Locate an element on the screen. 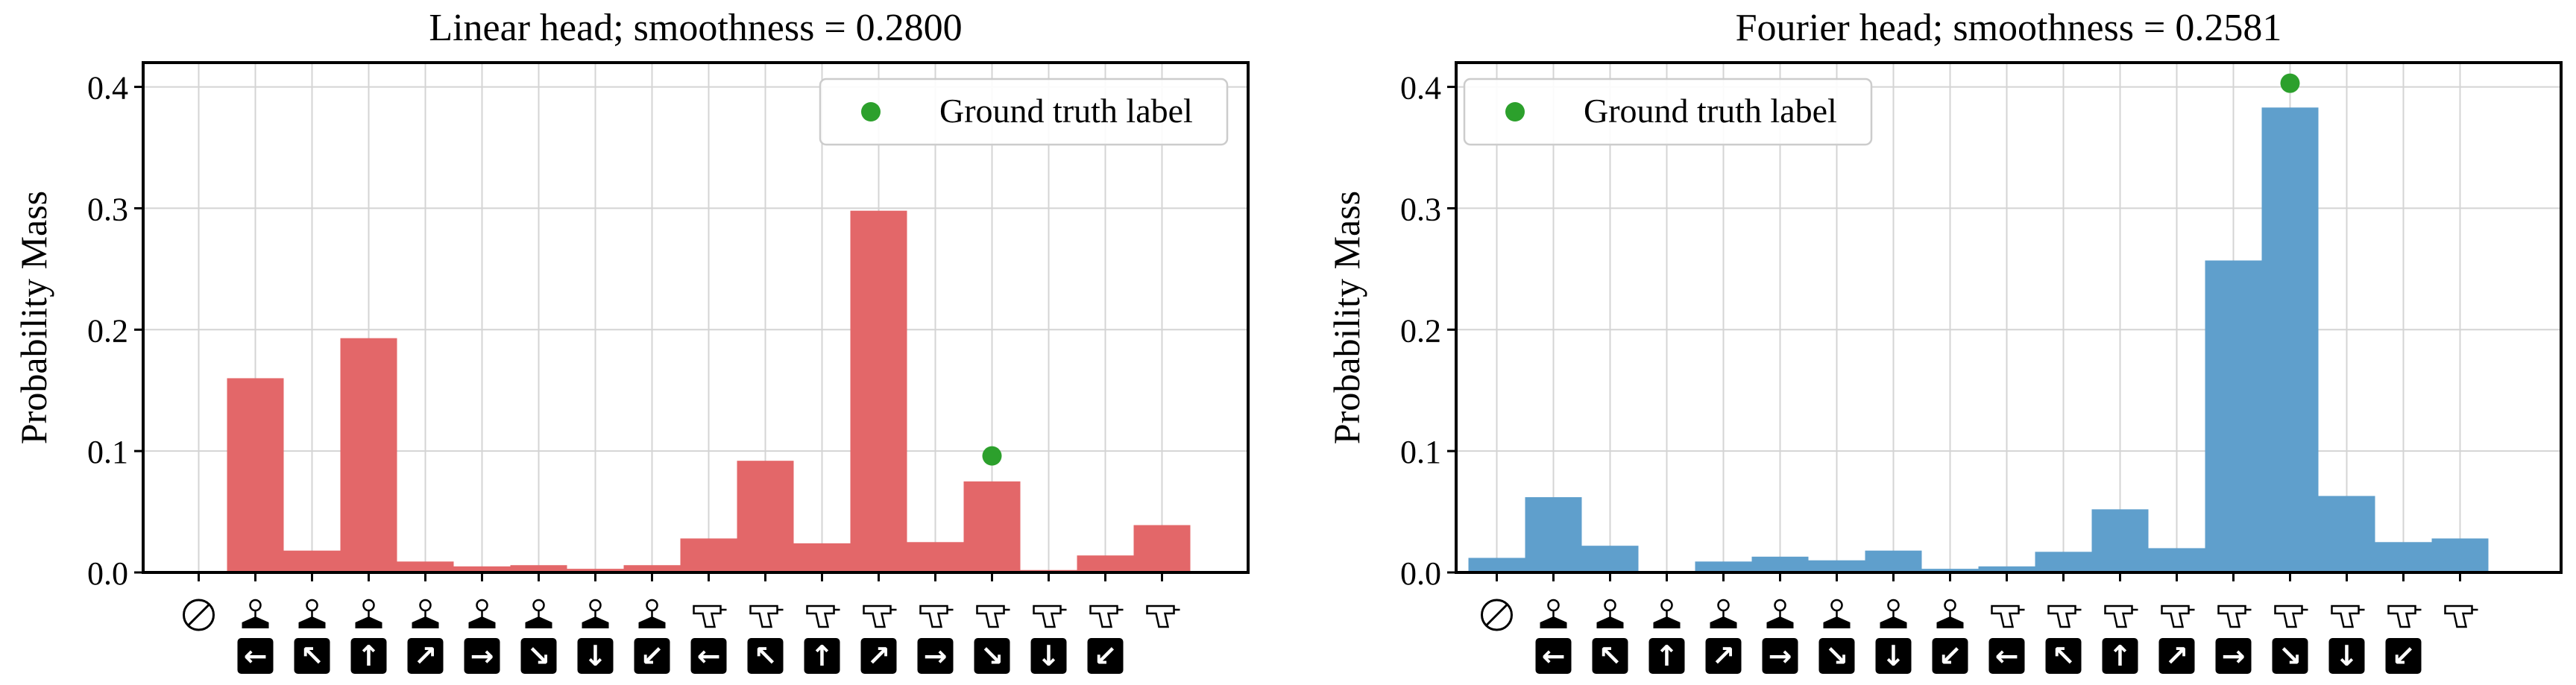 The width and height of the screenshot is (2576, 685). chart-title: Linear head; smoothness = 0.2800 is located at coordinates (695, 28).